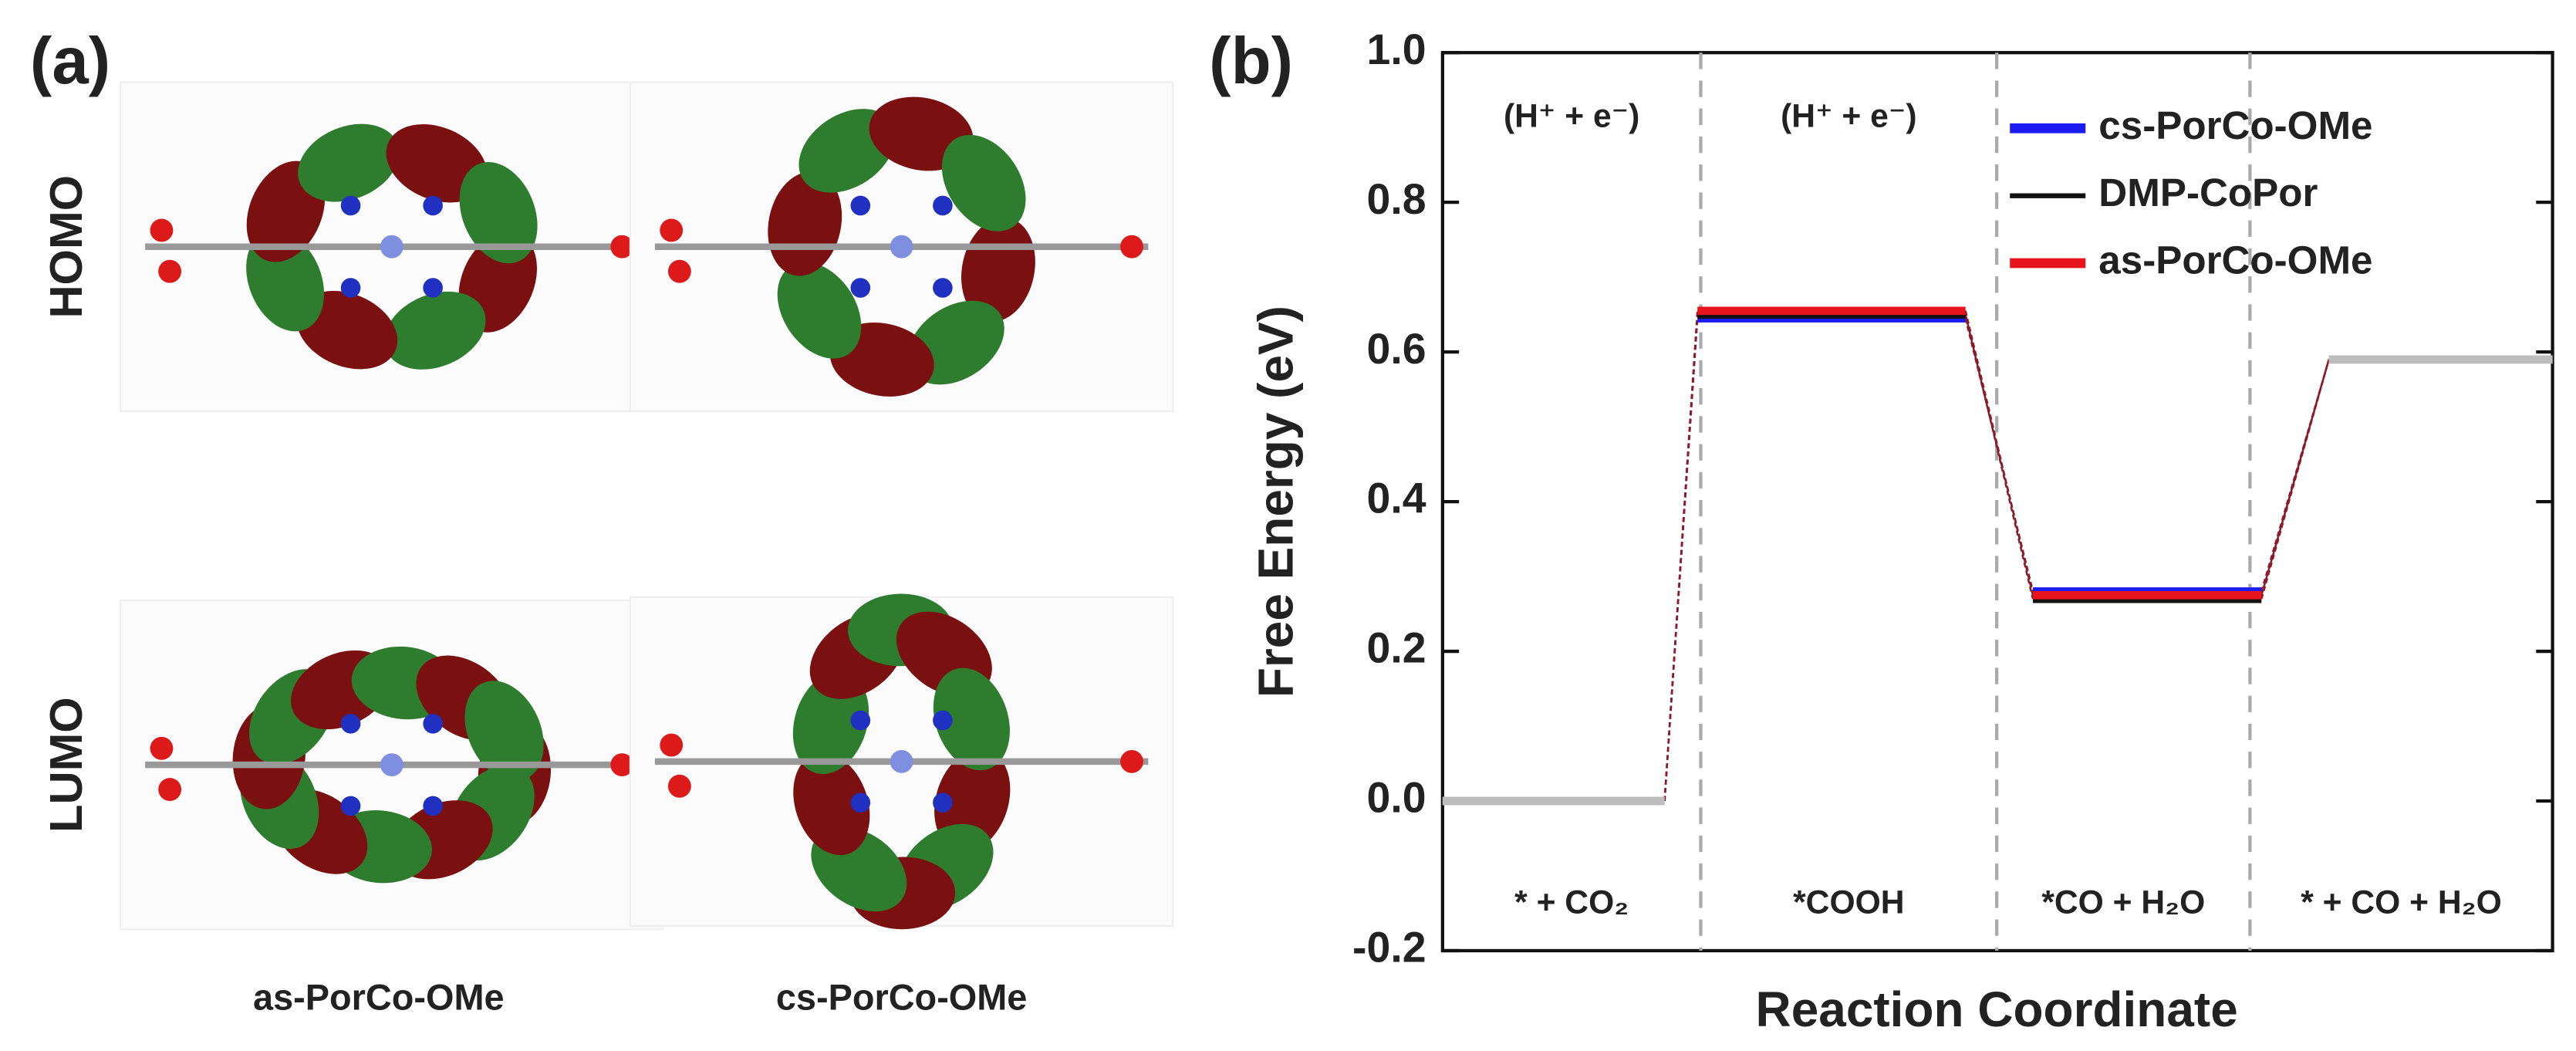  Describe the element at coordinates (1396, 199) in the screenshot. I see `y-tick-label: 0.8` at that location.